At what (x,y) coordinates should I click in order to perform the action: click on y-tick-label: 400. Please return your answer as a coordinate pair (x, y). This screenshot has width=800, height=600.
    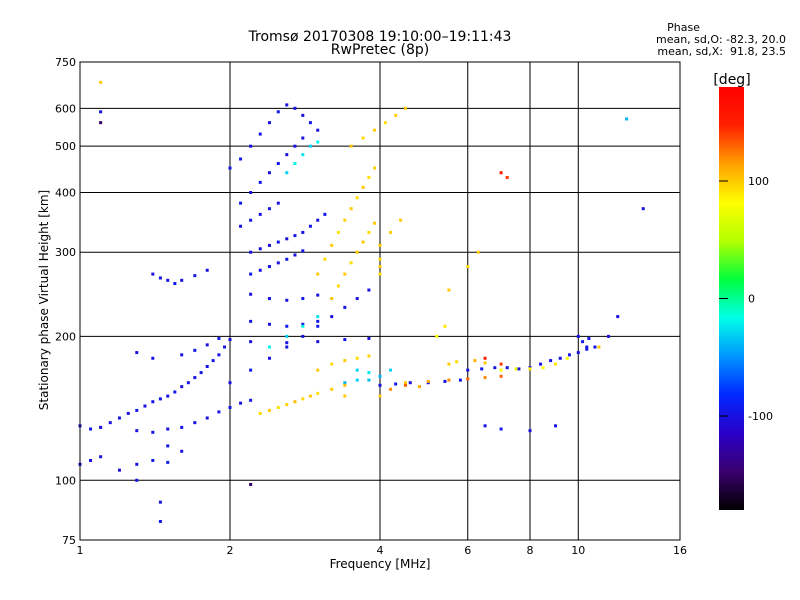
    Looking at the image, I should click on (65, 192).